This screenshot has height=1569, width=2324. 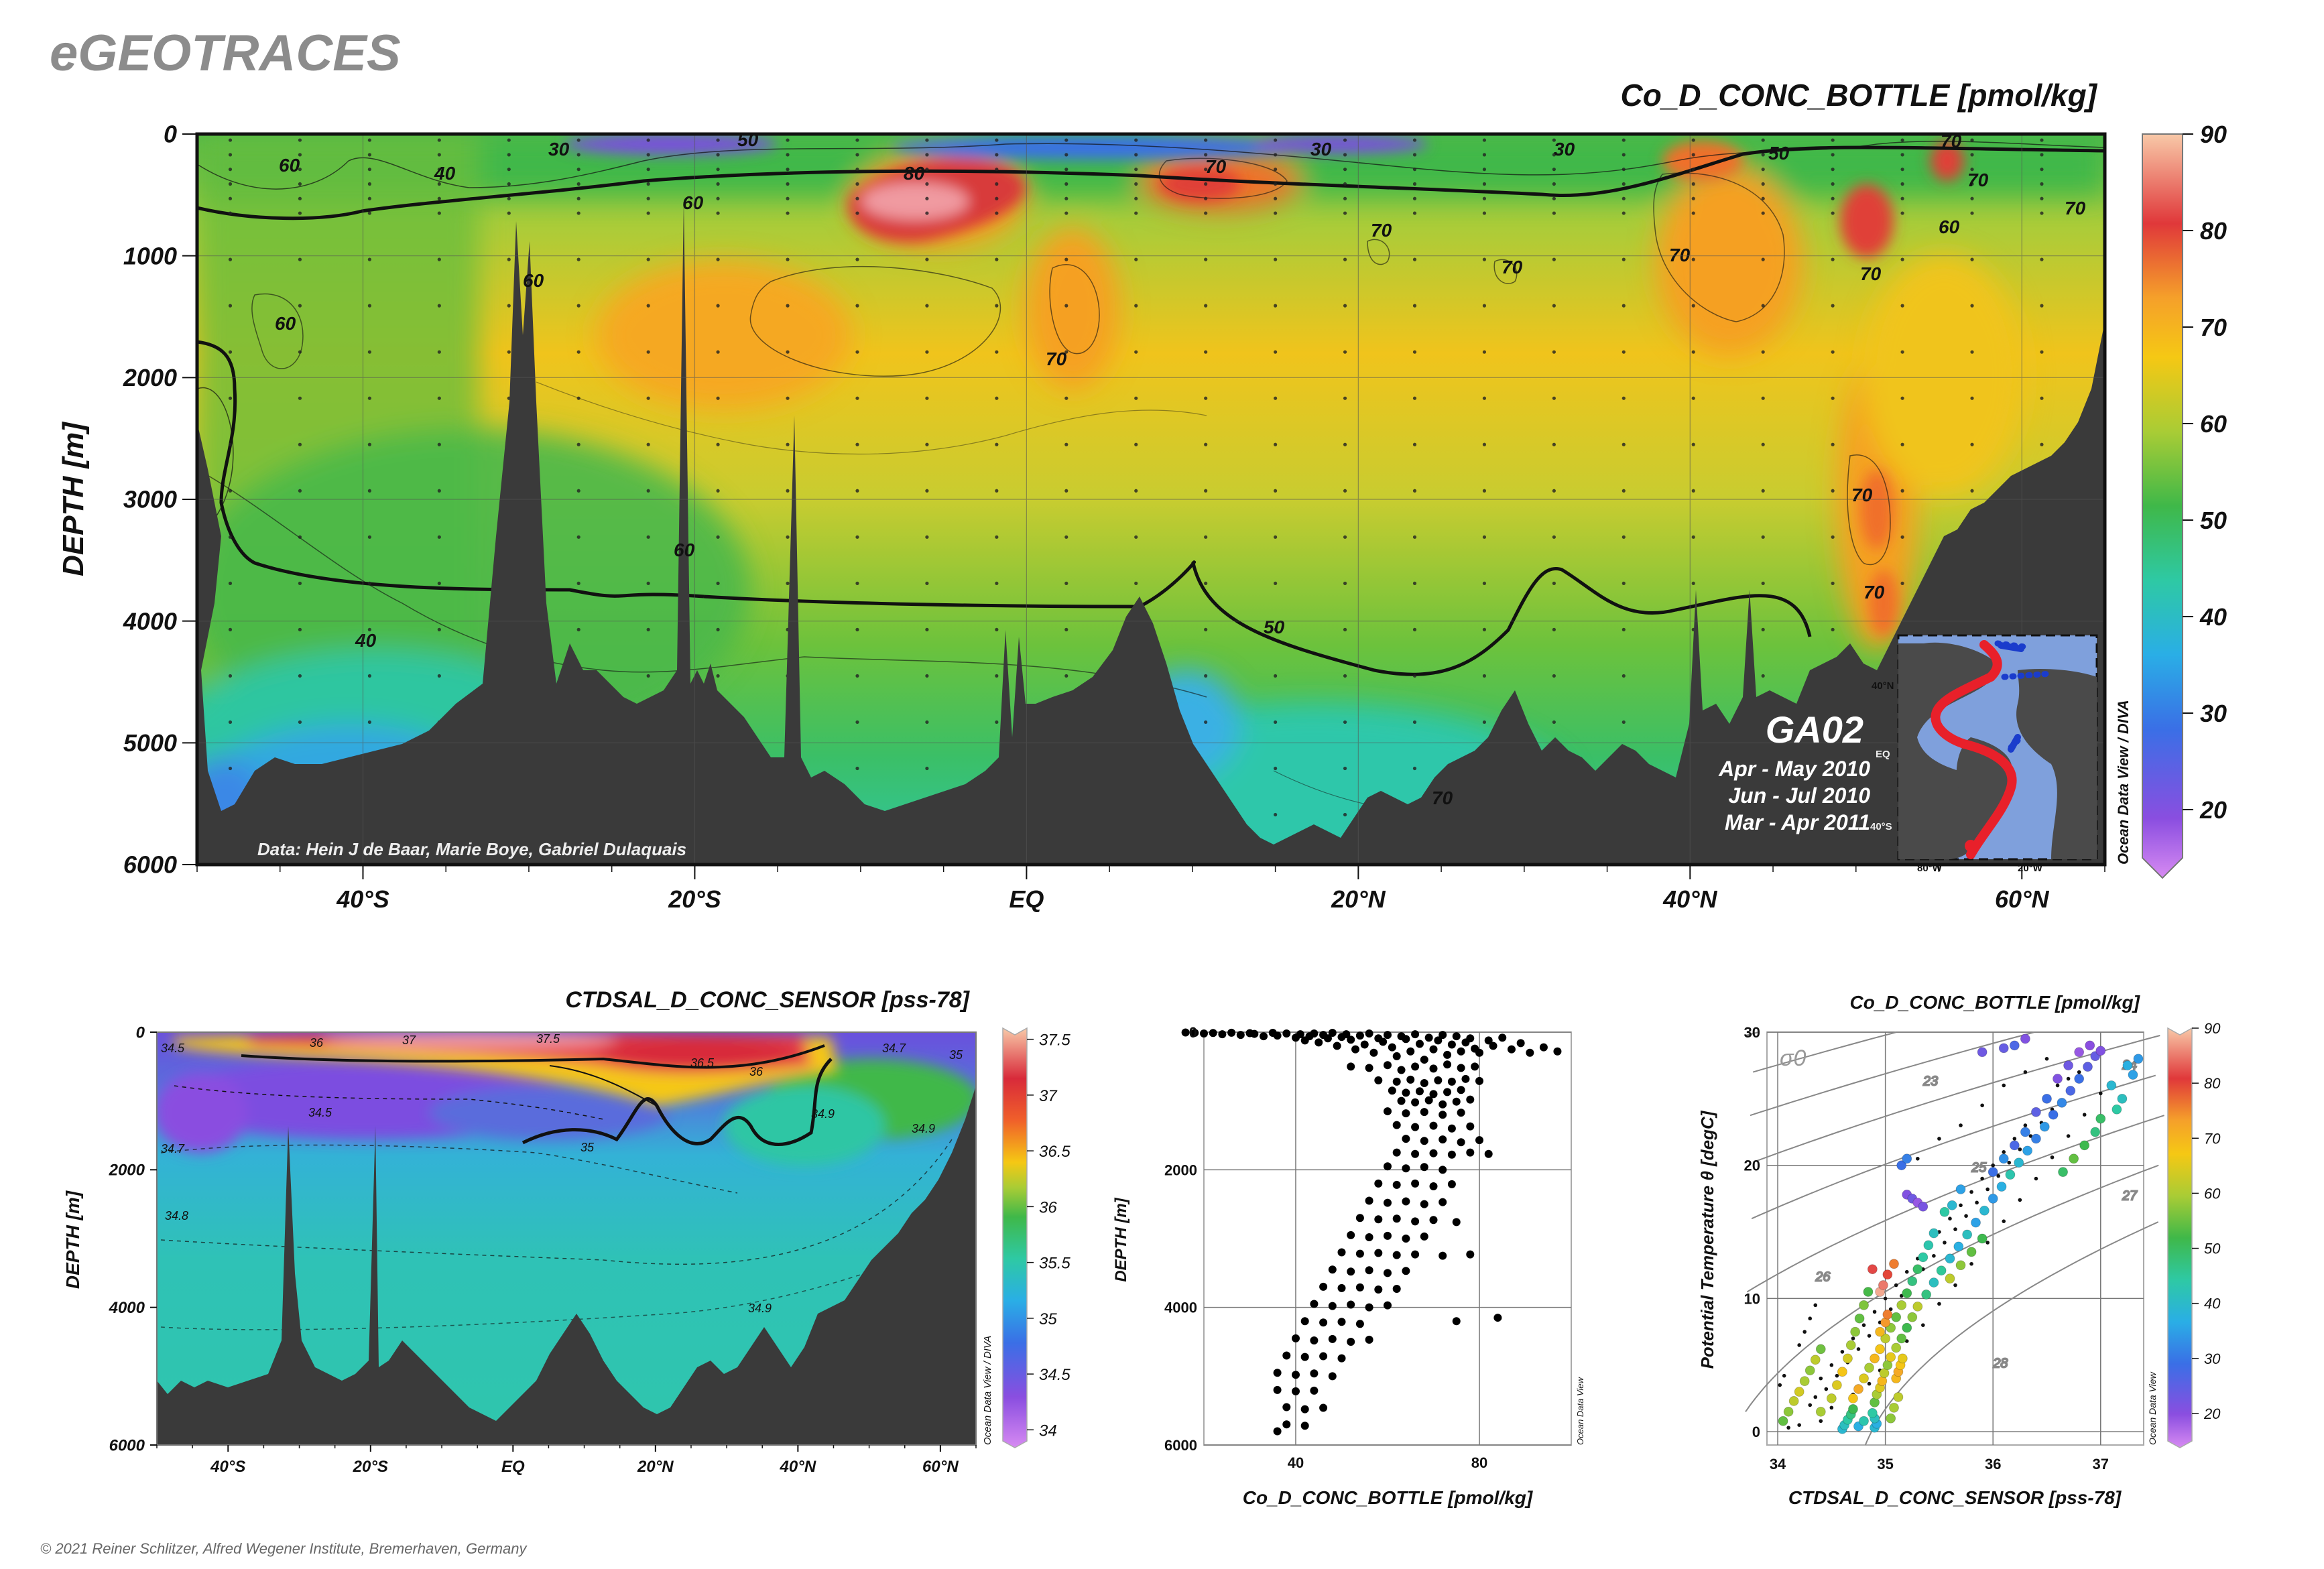 I want to click on colorbar-tick-label: 40, so click(x=2212, y=1304).